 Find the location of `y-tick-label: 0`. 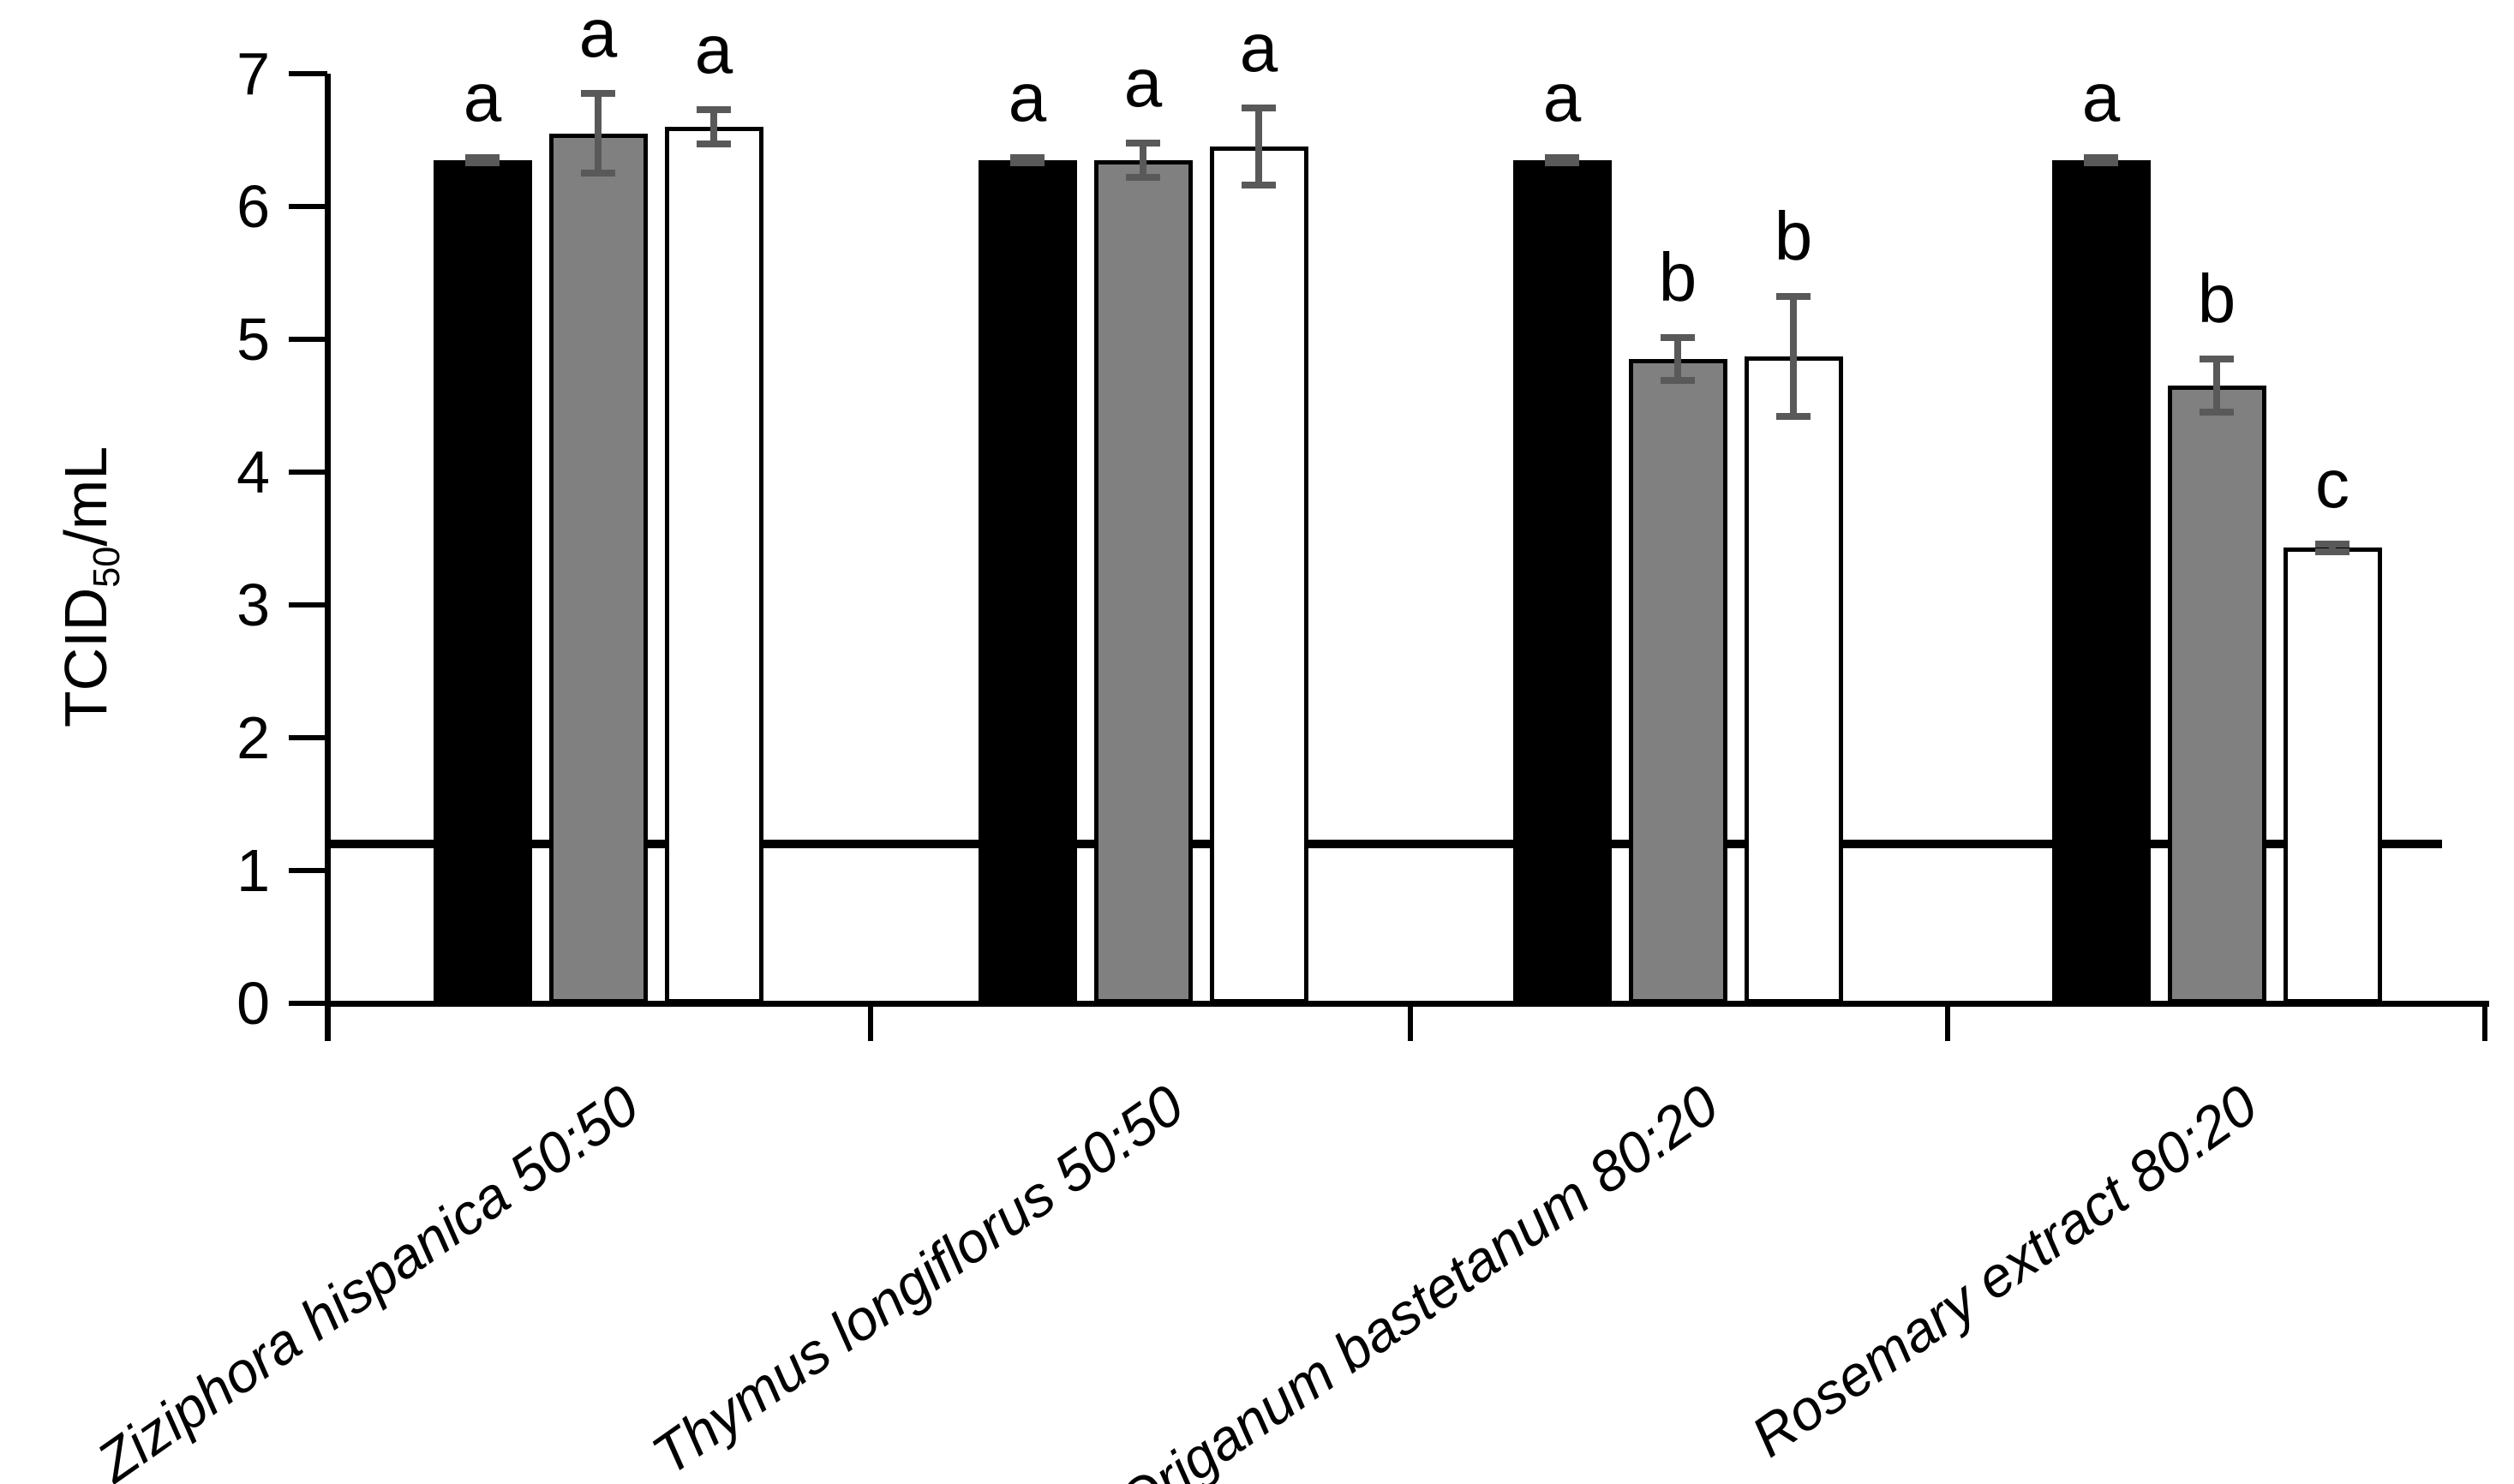

y-tick-label: 0 is located at coordinates (253, 1004).